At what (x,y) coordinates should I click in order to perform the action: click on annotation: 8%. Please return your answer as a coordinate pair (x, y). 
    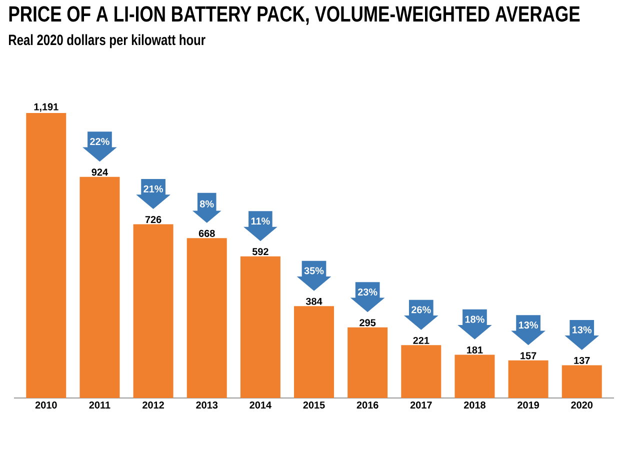
    Looking at the image, I should click on (207, 204).